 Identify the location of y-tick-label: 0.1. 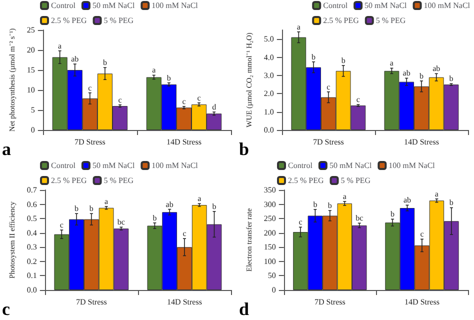
(31, 275).